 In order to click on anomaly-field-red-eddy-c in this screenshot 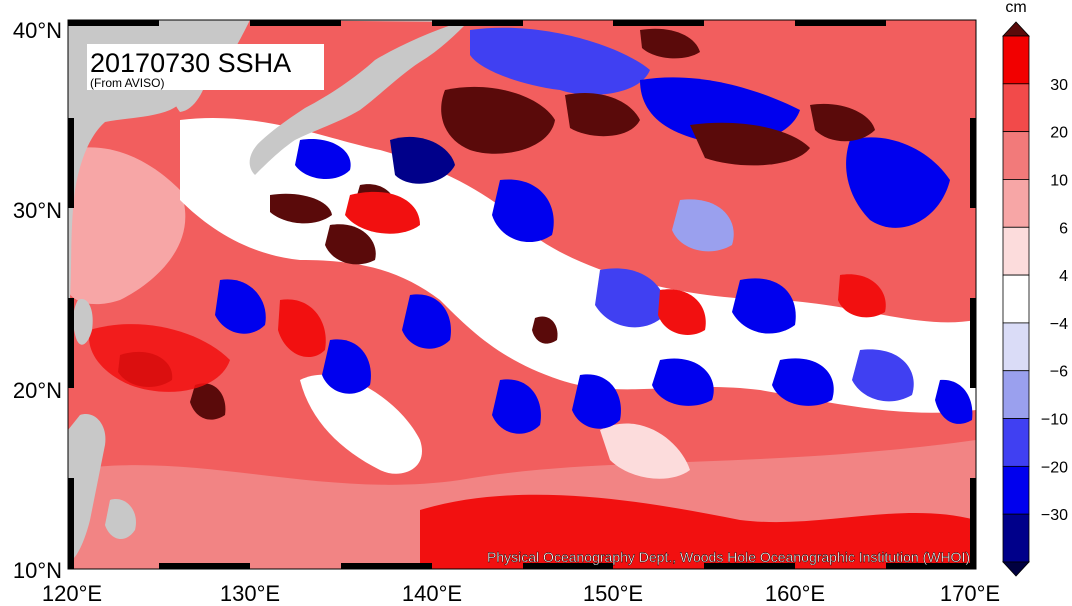, I will do `click(750, 144)`.